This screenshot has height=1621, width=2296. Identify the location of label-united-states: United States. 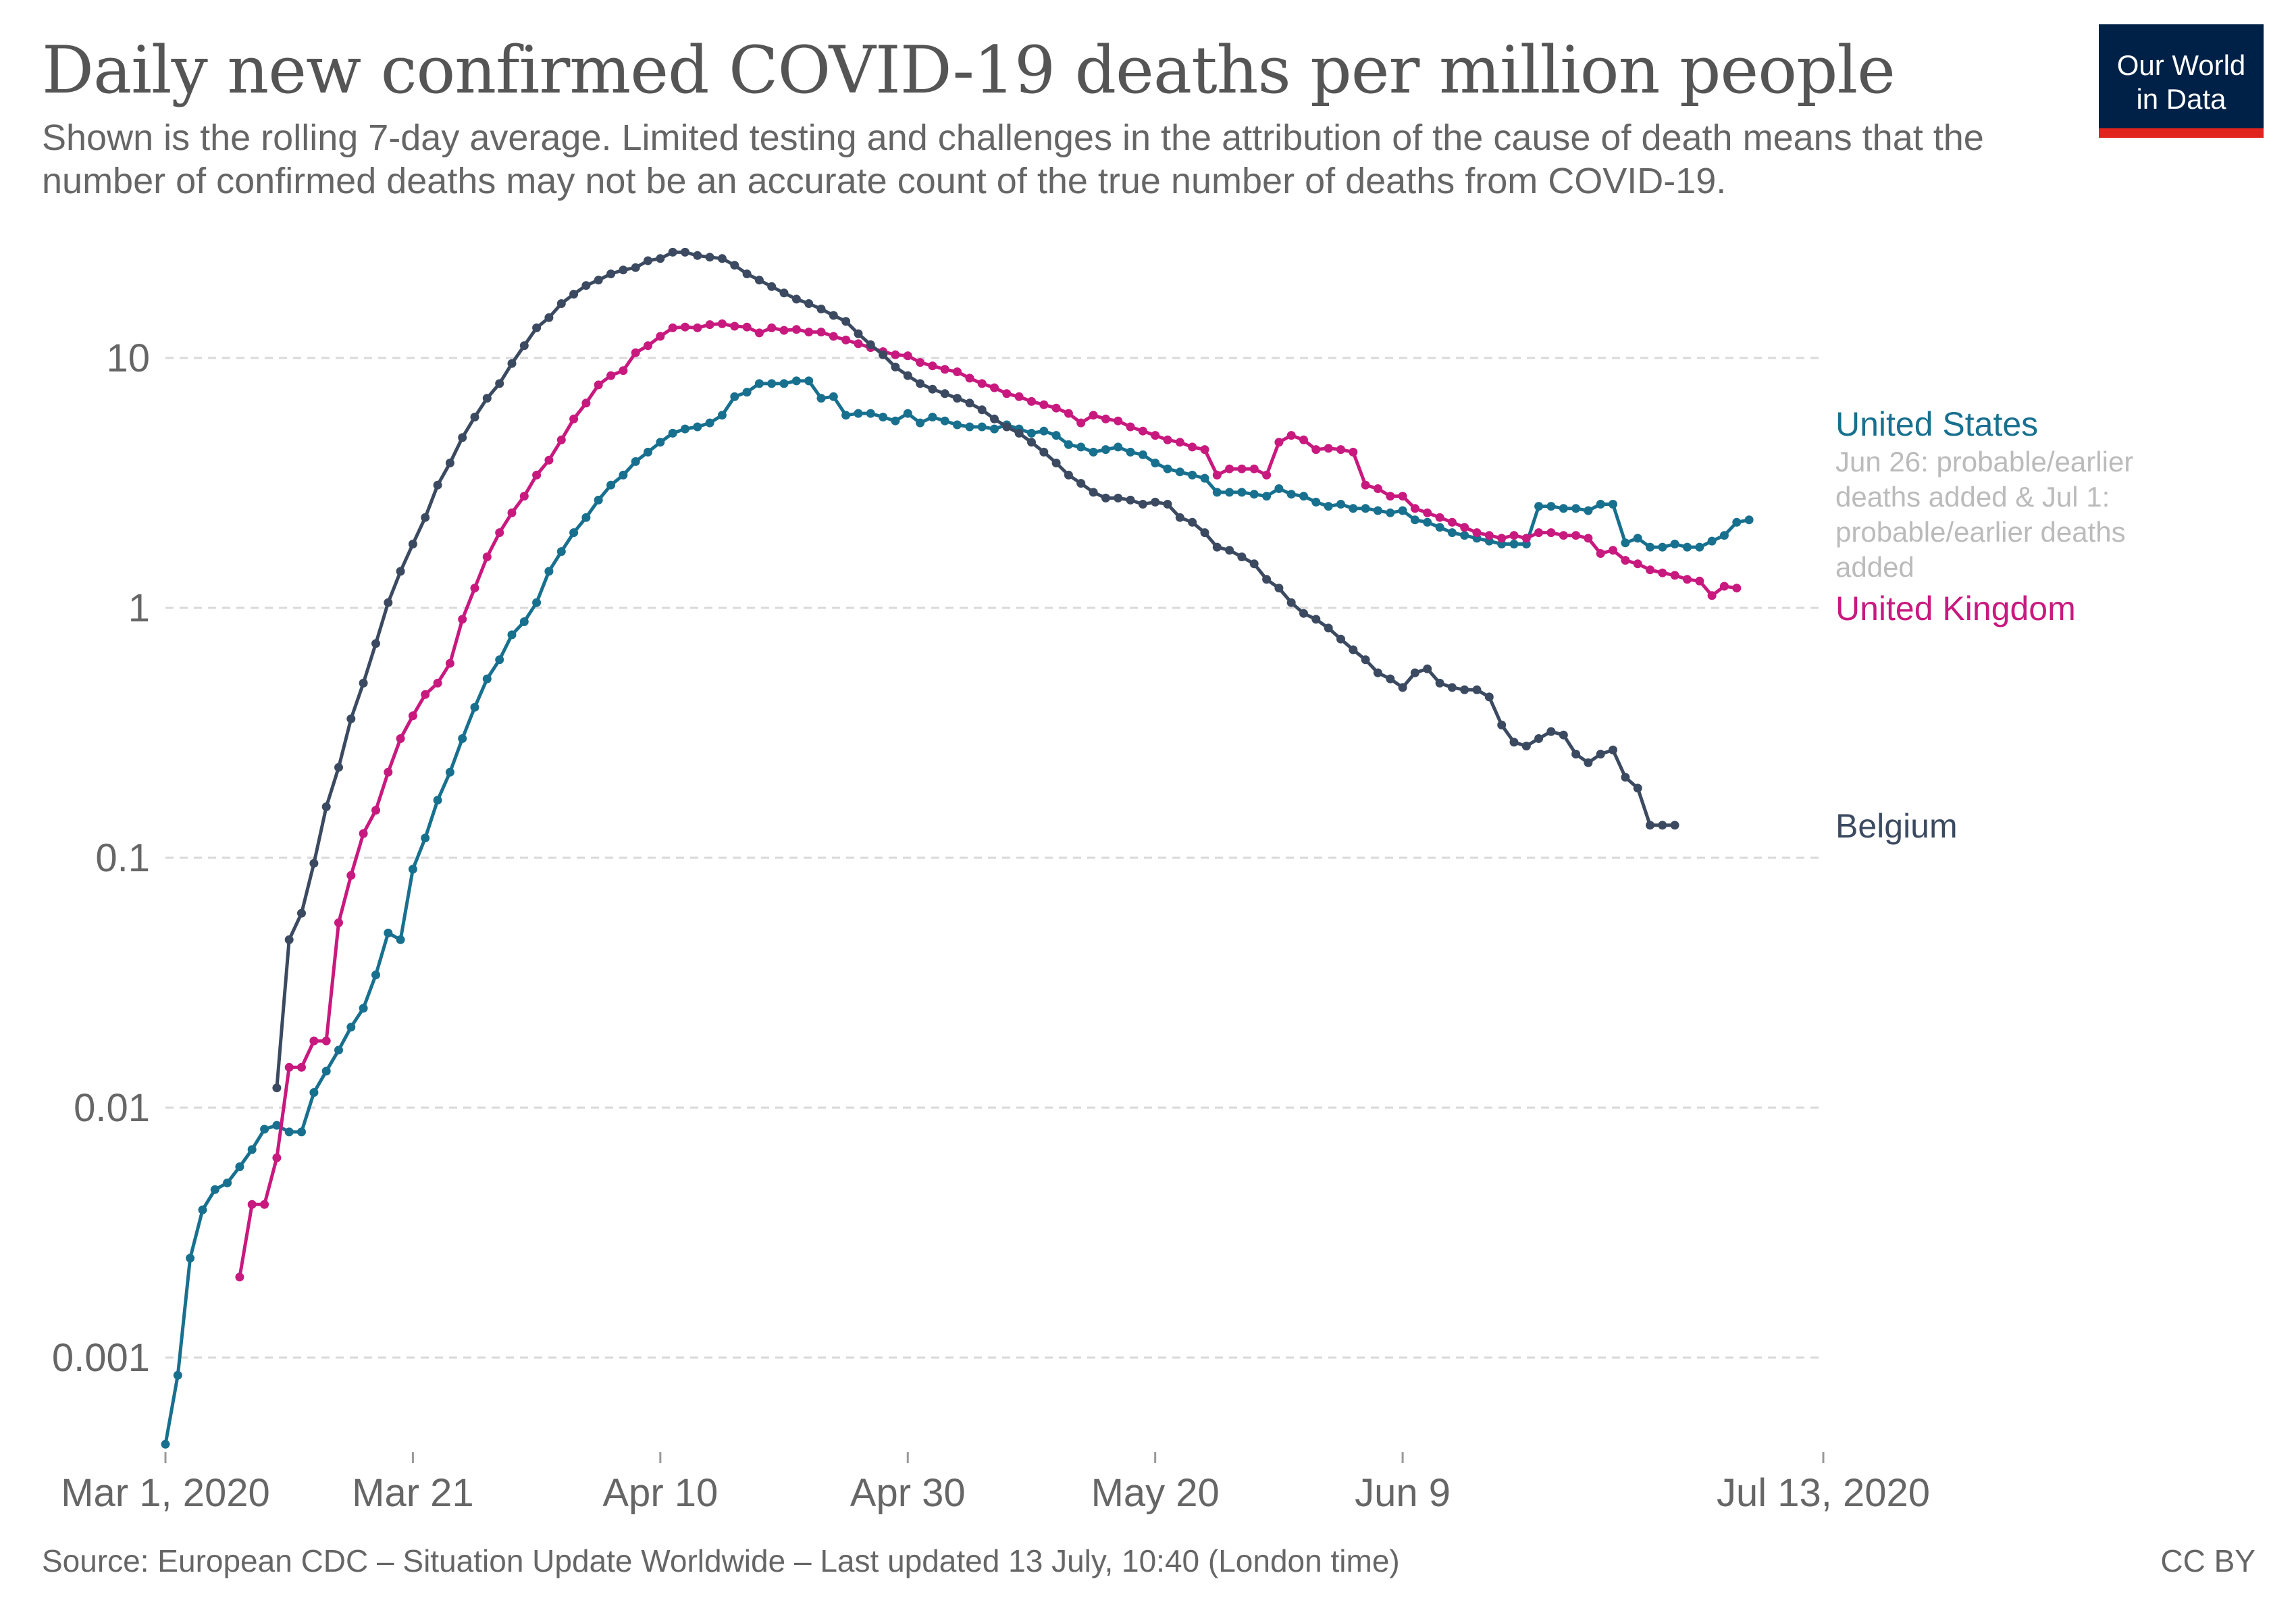
(1936, 424).